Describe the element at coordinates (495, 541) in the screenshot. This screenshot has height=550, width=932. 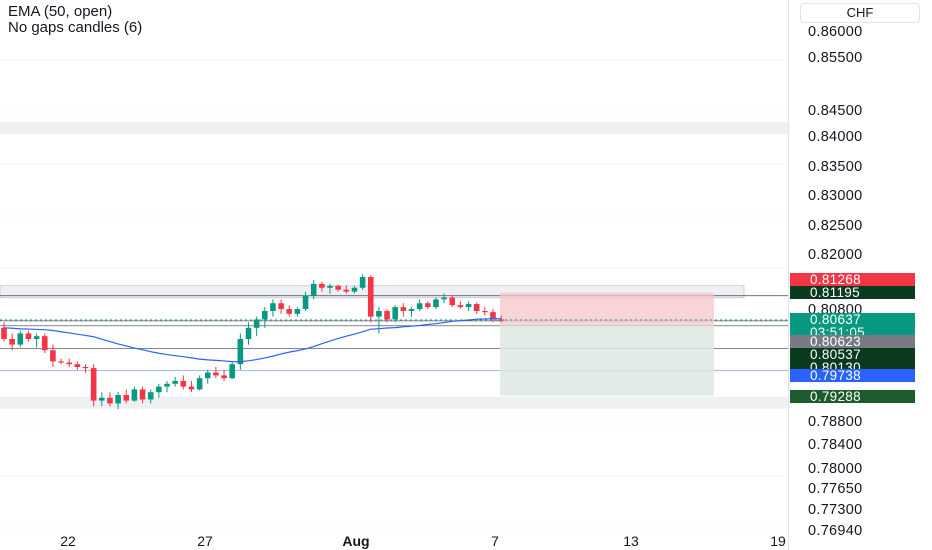
I see `time-tick-label: 7` at that location.